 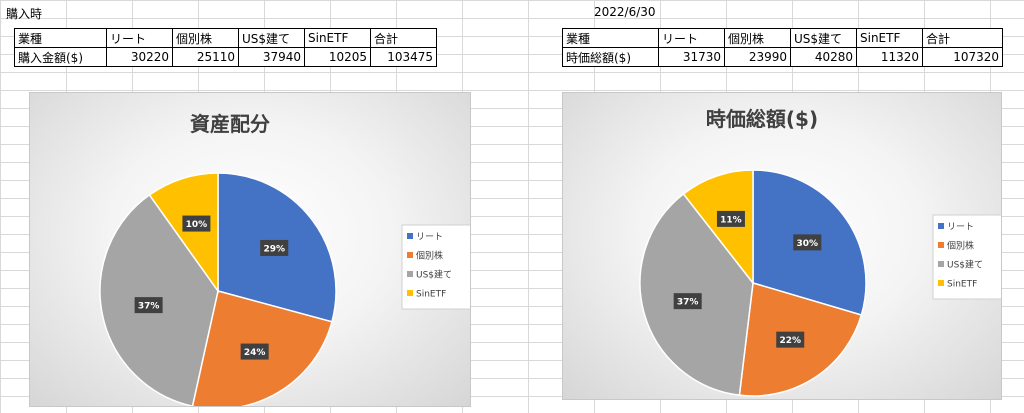 What do you see at coordinates (24, 14) in the screenshot?
I see `left-caption: 購入時` at bounding box center [24, 14].